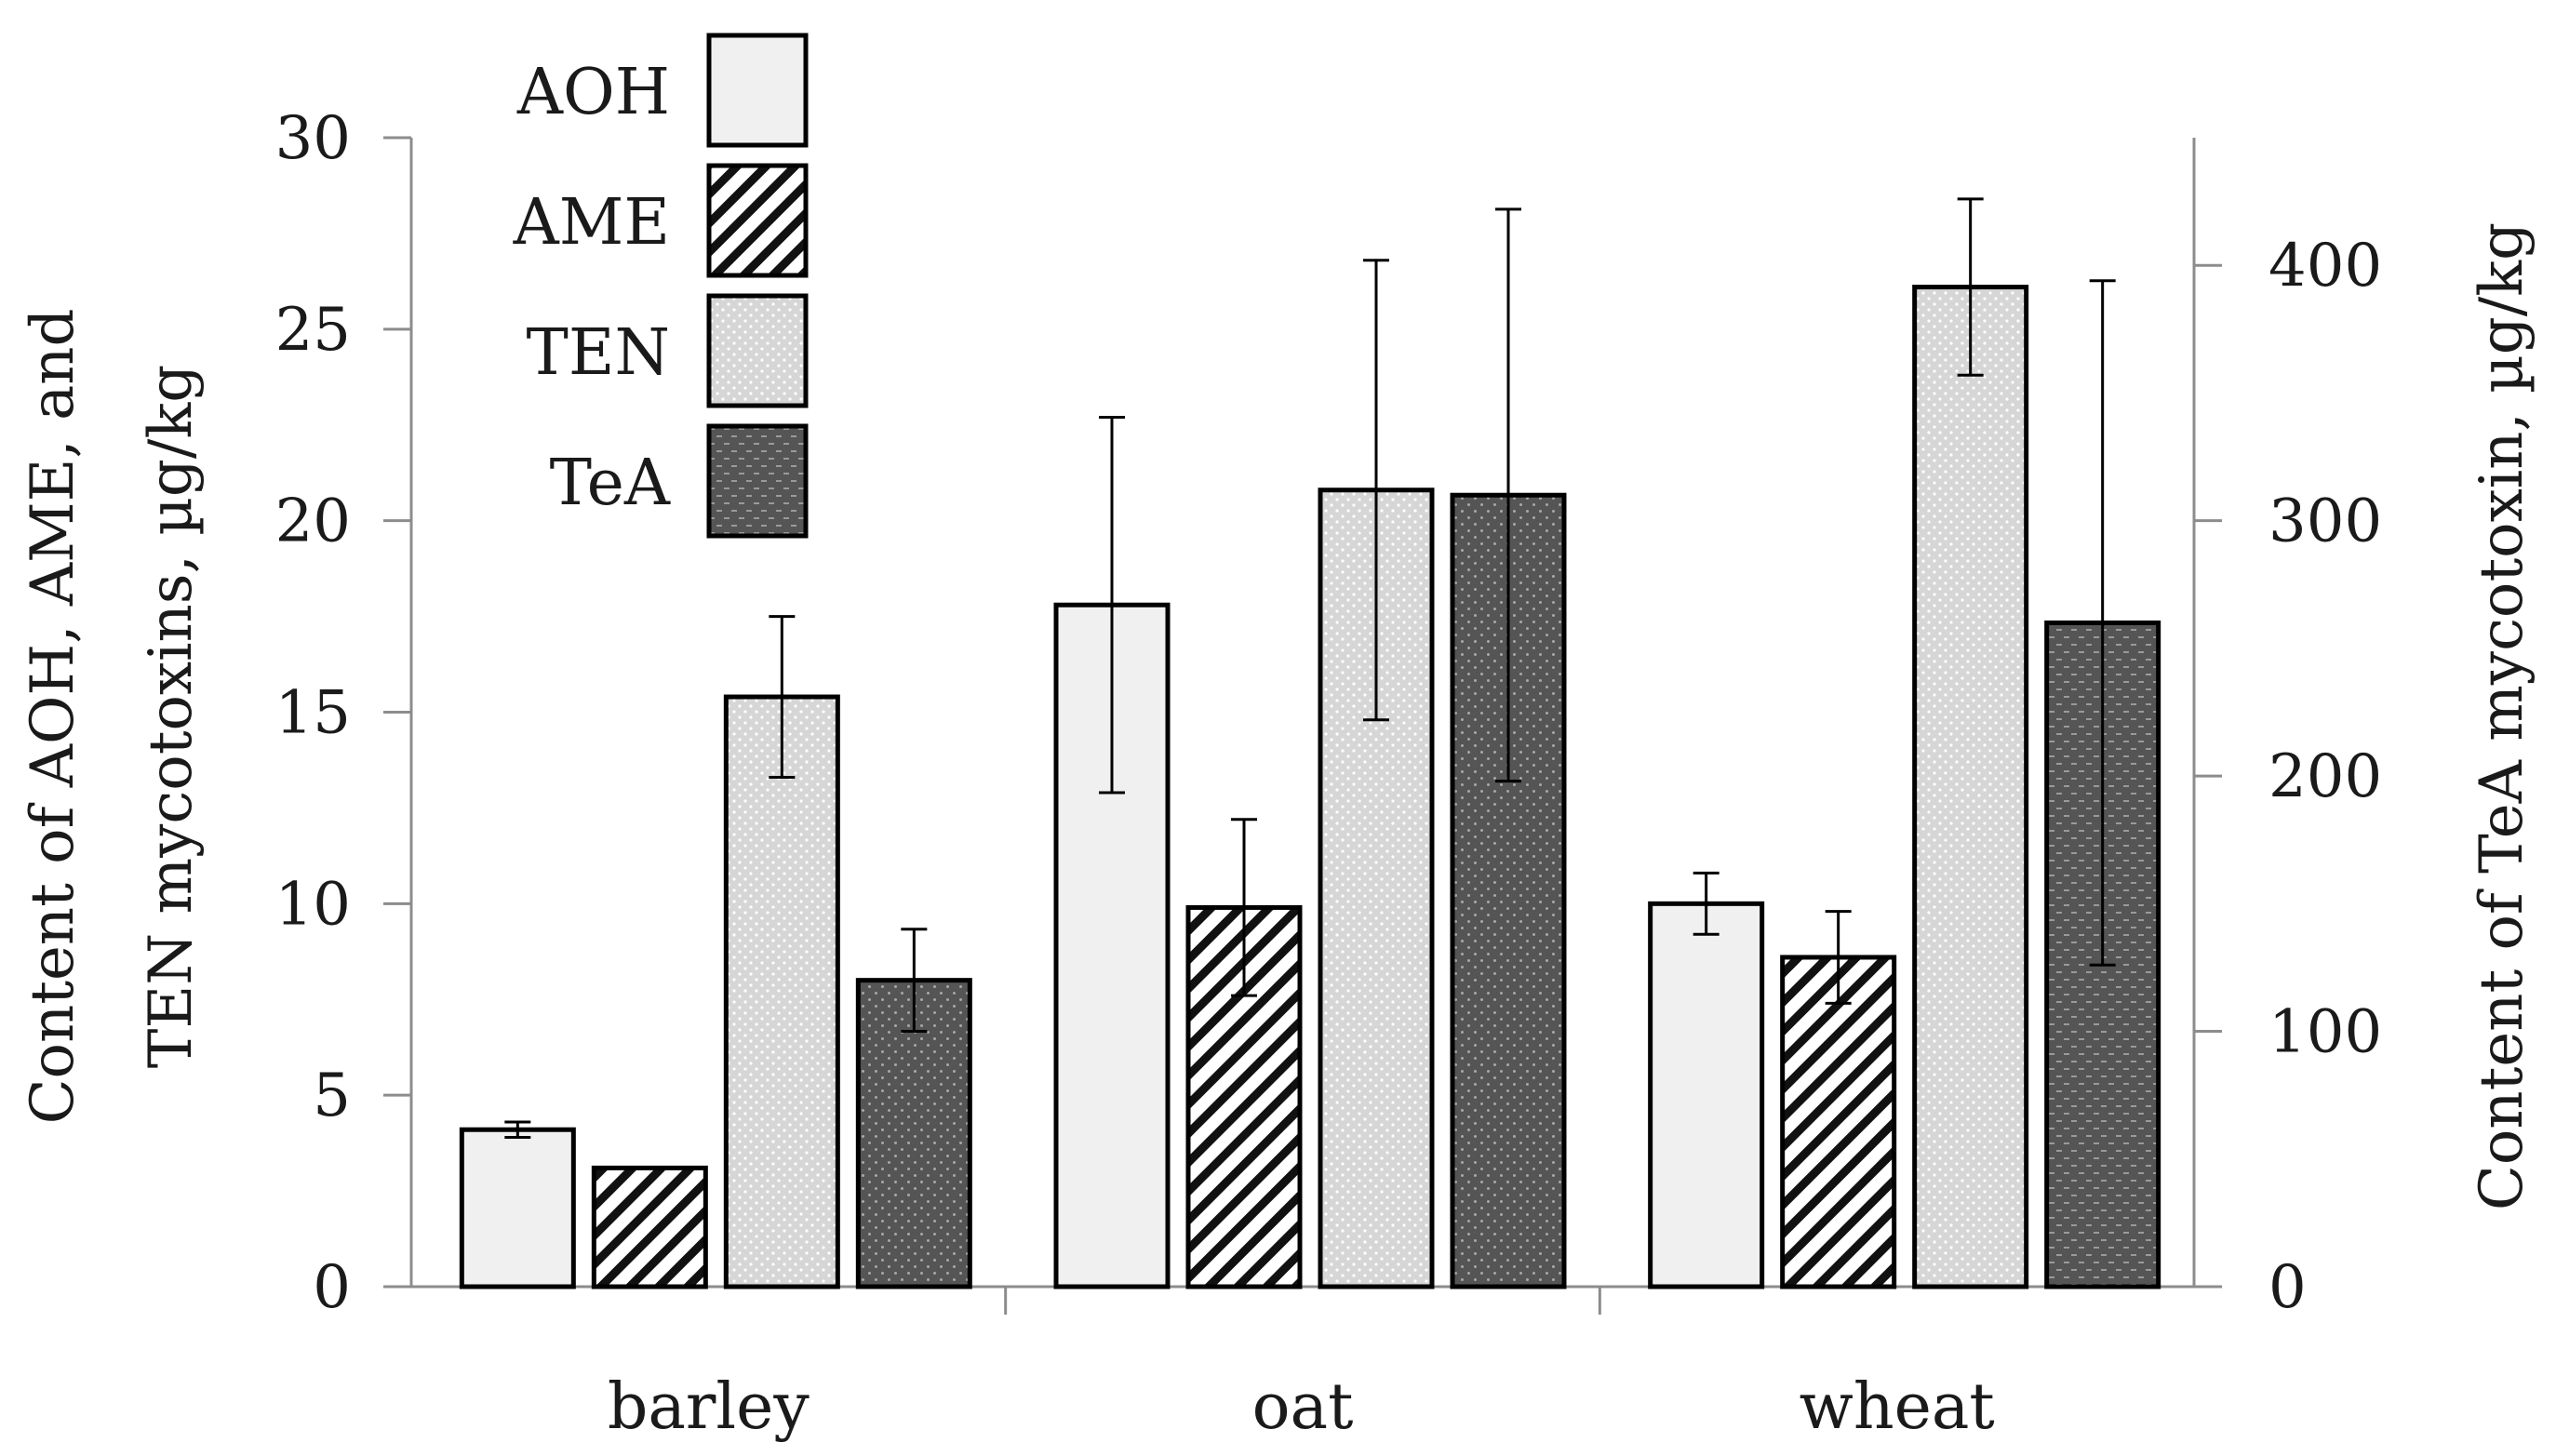  What do you see at coordinates (1897, 1407) in the screenshot?
I see `category-label: wheat` at bounding box center [1897, 1407].